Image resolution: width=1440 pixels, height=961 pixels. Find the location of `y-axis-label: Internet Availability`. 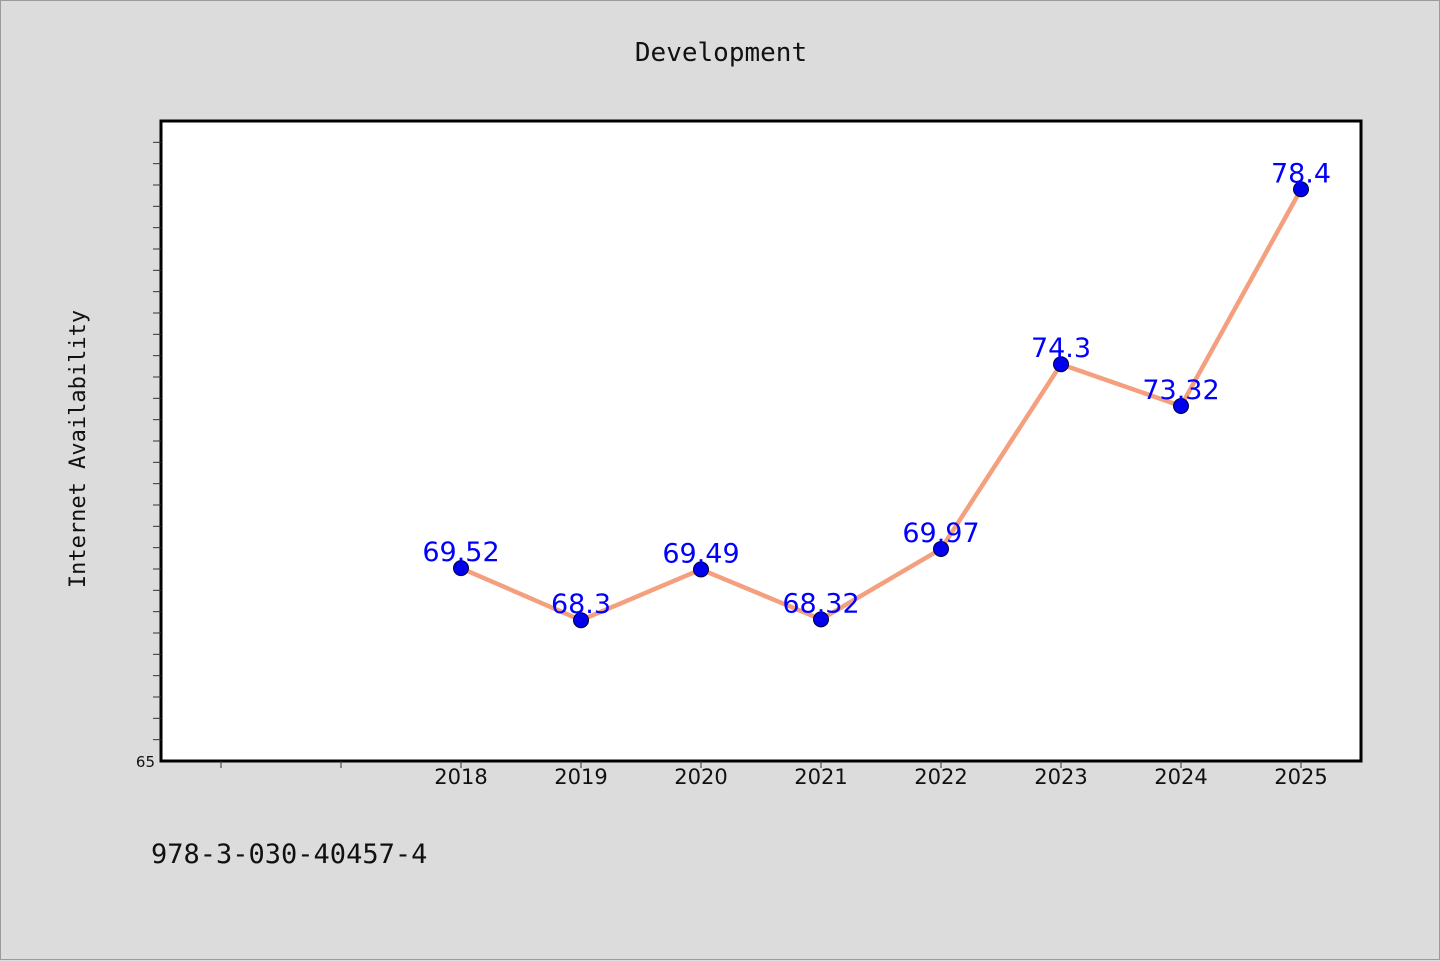

y-axis-label: Internet Availability is located at coordinates (78, 449).